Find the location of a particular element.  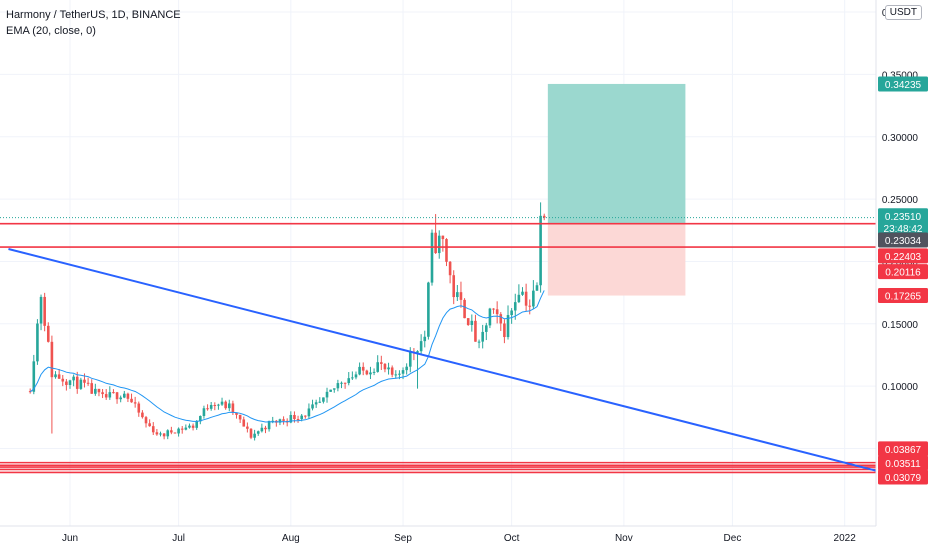

y-tick-label: 0.35000 is located at coordinates (900, 75).